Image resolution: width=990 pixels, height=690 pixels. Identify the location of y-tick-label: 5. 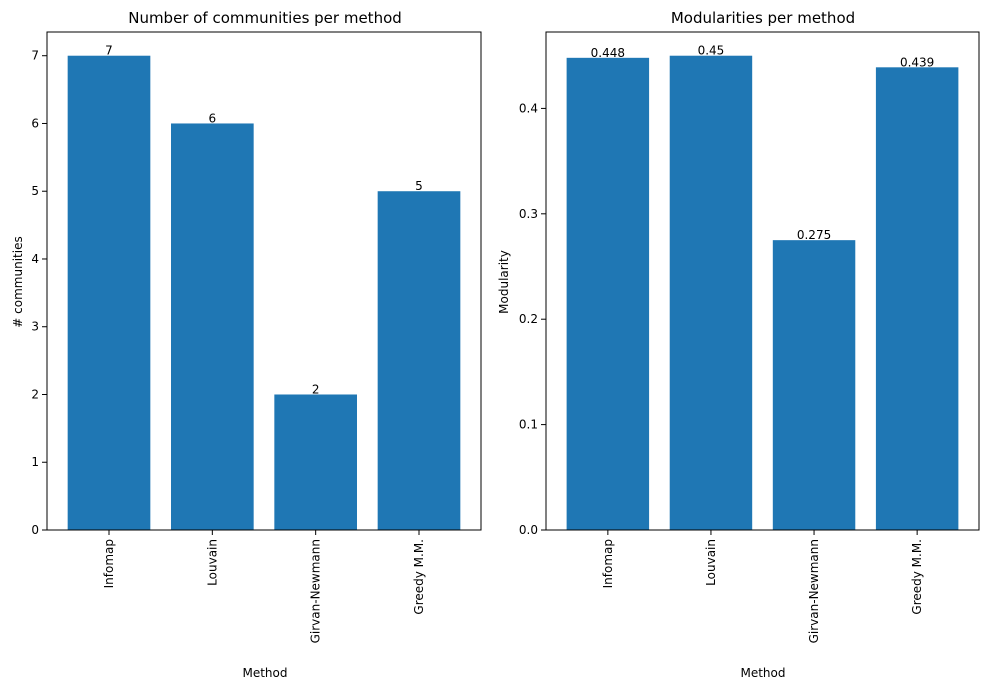
(35, 191).